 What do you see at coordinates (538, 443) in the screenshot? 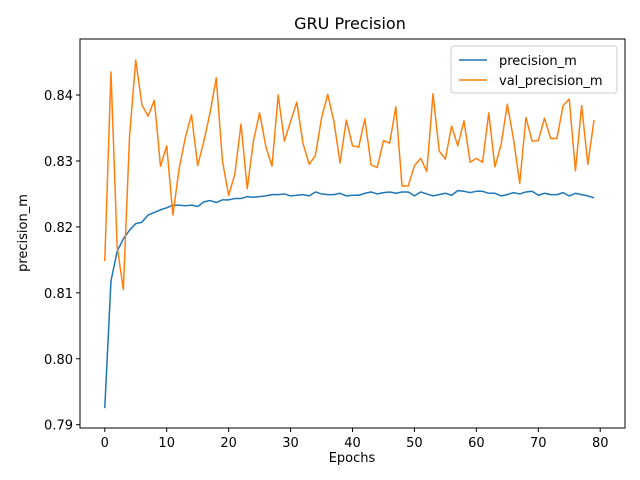
I see `x-tick-label: 70` at bounding box center [538, 443].